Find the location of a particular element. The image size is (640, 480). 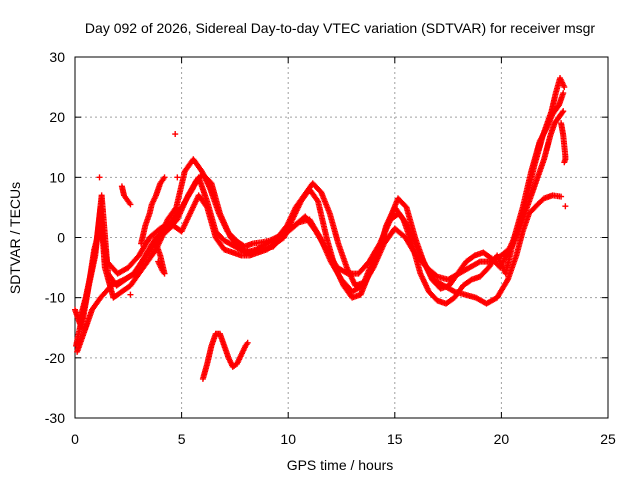

y-tick-label: -30 is located at coordinates (55, 418).